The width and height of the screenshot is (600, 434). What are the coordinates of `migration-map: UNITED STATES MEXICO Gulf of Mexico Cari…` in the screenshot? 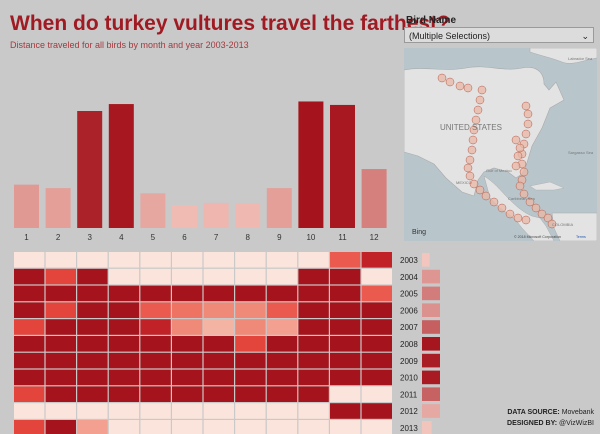 It's located at (500, 144).